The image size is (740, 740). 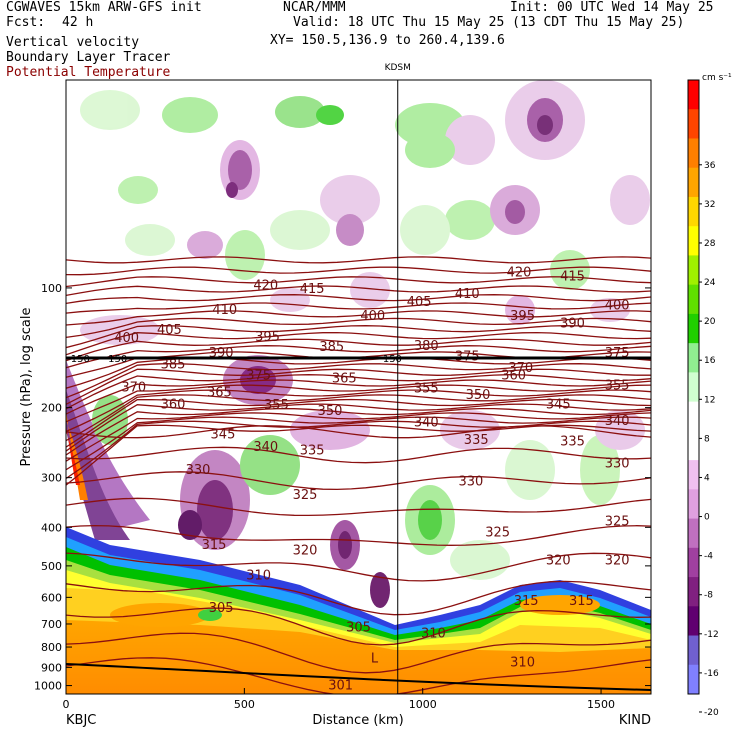 What do you see at coordinates (703, 398) in the screenshot?
I see `colorbar: 36 32 28 24 20 16 12 8 4 0 -4 -8 -12 -16 -20` at bounding box center [703, 398].